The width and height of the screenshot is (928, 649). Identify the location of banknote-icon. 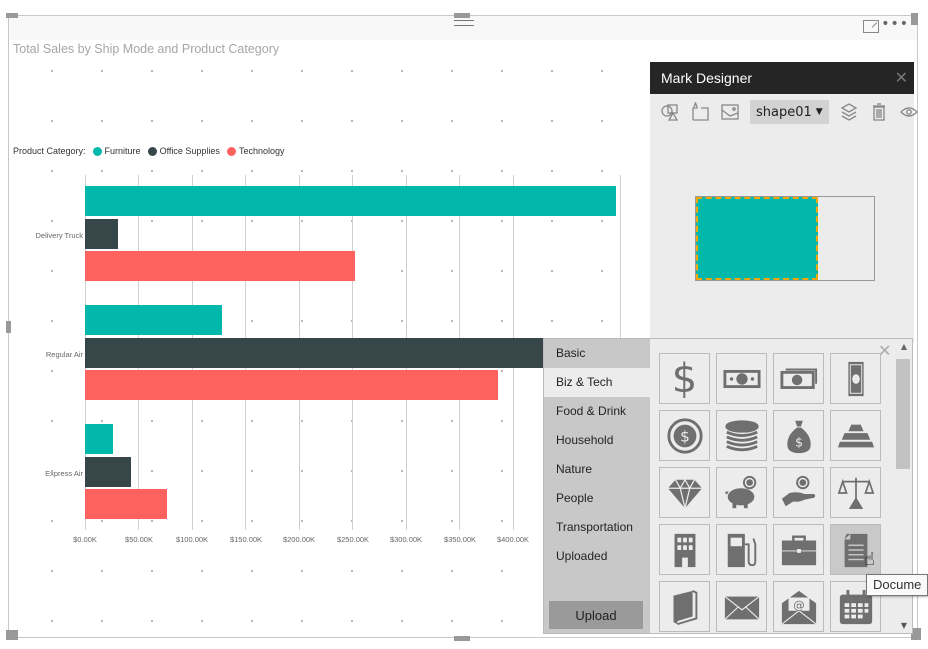
(741, 378).